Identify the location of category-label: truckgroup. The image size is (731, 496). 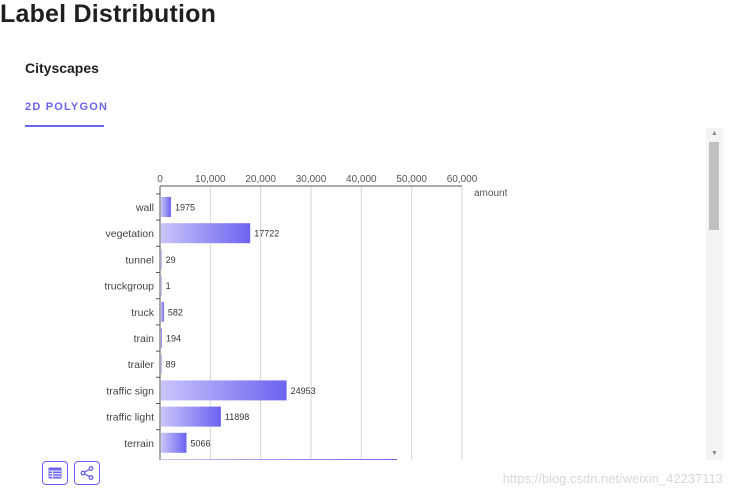
(129, 287).